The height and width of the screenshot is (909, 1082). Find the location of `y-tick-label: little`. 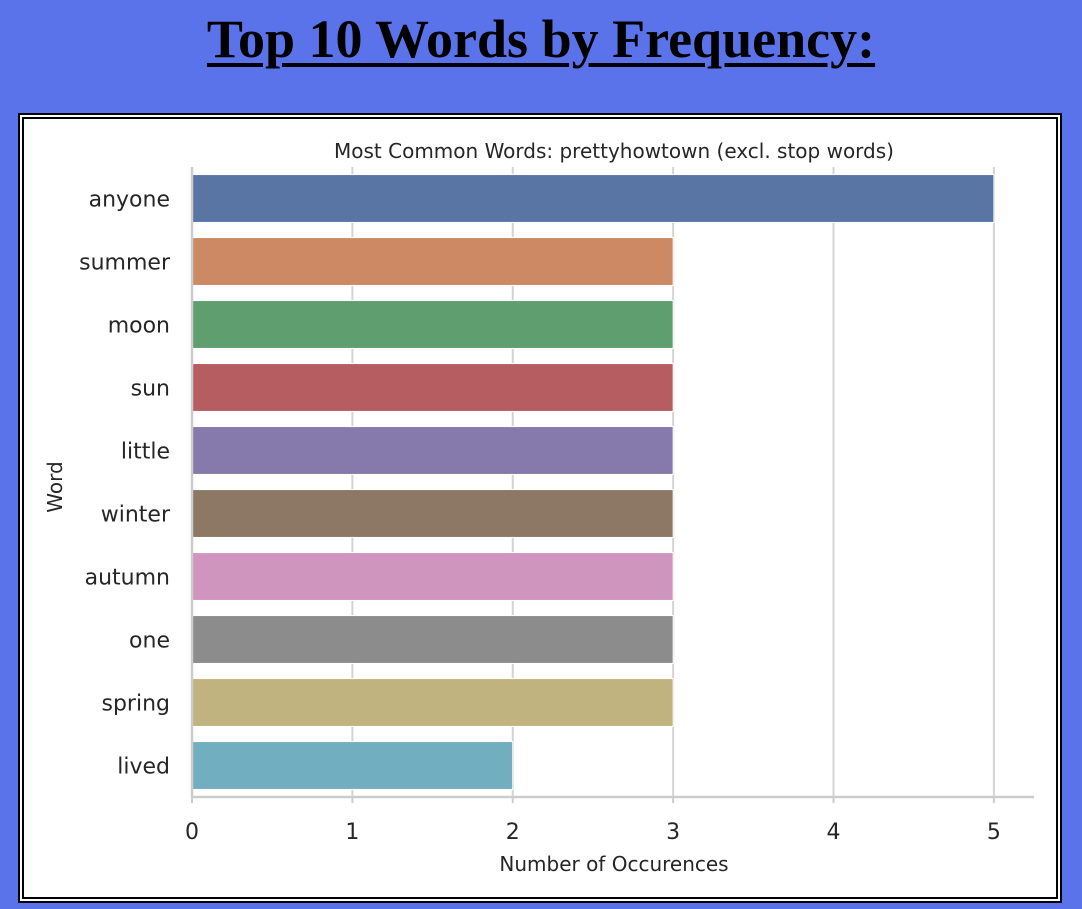

y-tick-label: little is located at coordinates (145, 452).